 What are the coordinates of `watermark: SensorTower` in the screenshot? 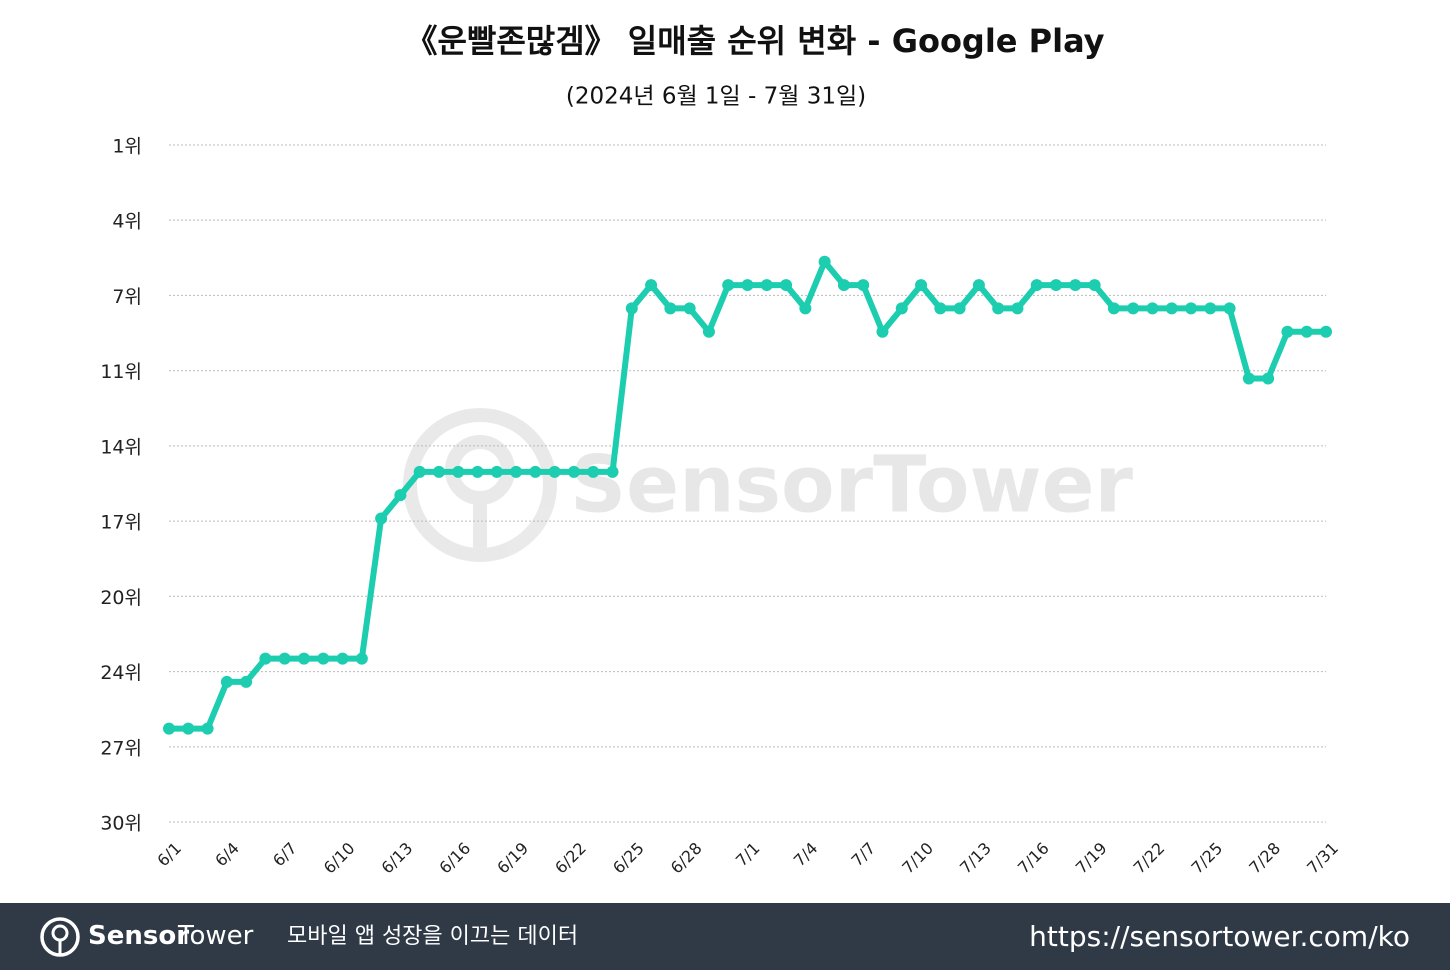 It's located at (851, 485).